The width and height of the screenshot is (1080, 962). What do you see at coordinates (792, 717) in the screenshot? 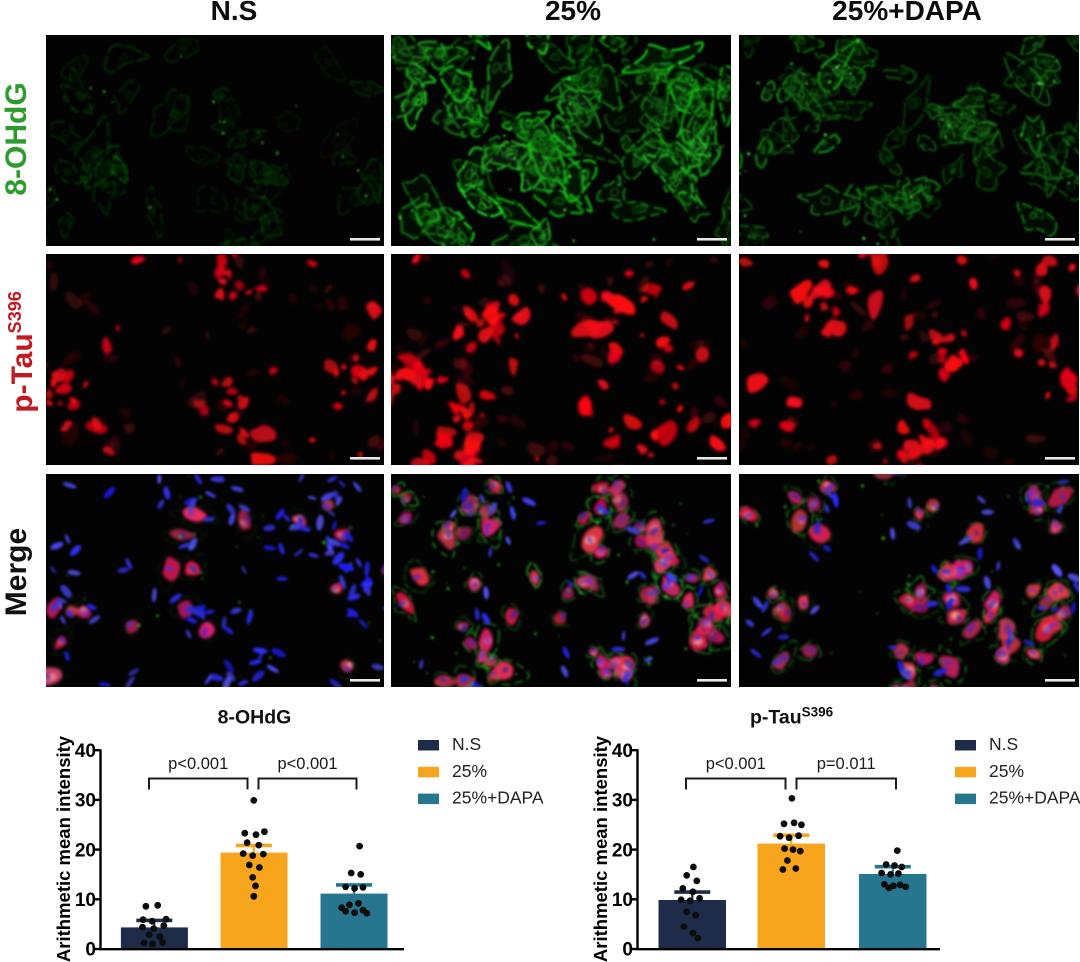
I see `svg-text: p-TauS396` at bounding box center [792, 717].